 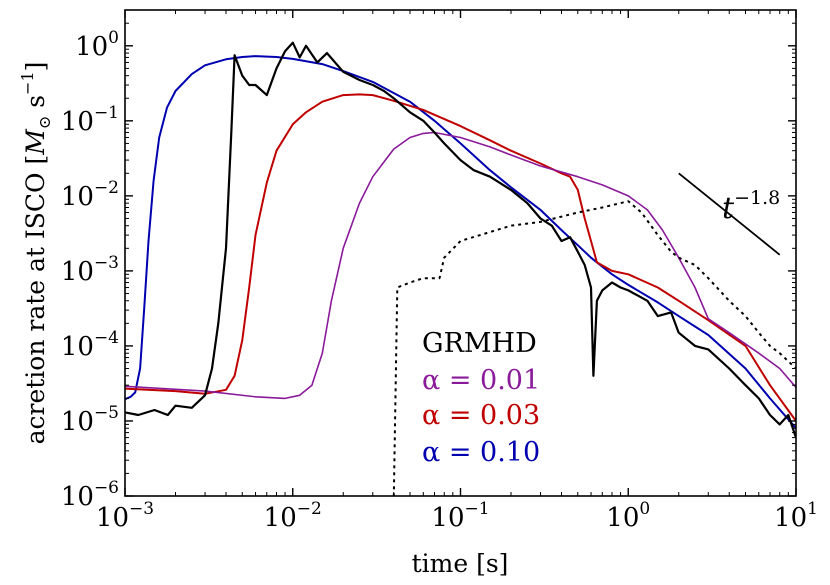 What do you see at coordinates (90, 270) in the screenshot?
I see `y-tick-label: 10⁻³` at bounding box center [90, 270].